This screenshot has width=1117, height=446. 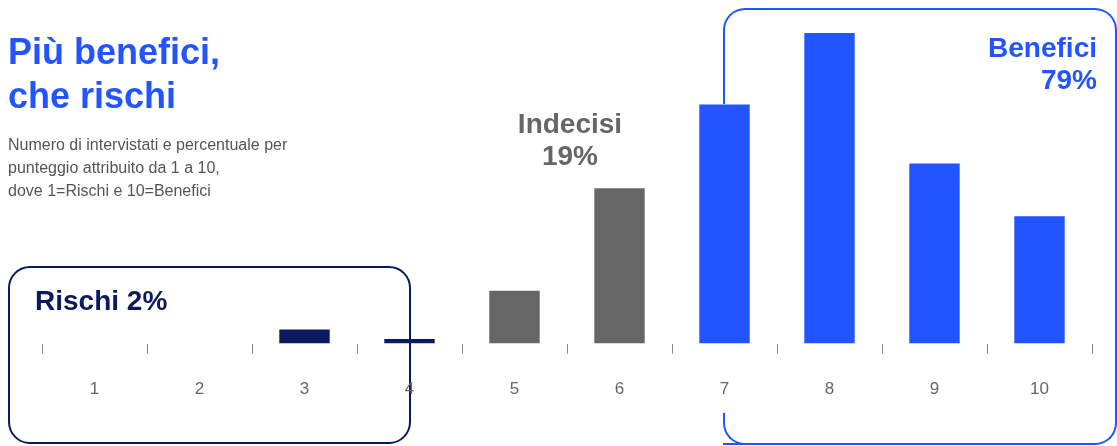 I want to click on x-tick-label: 2, so click(x=199, y=389).